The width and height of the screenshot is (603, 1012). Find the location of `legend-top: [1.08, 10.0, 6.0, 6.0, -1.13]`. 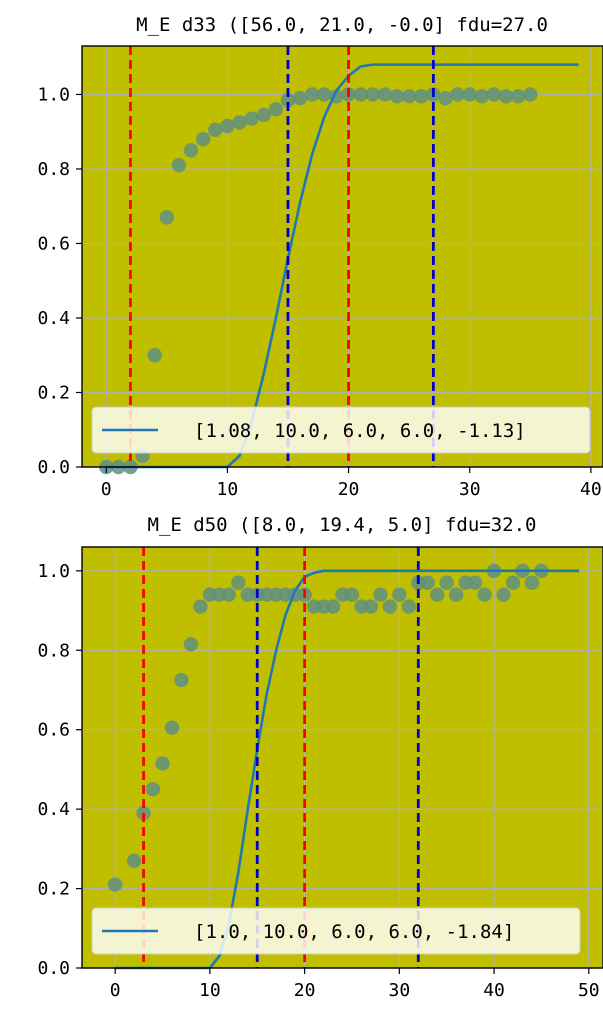

legend-top: [1.08, 10.0, 6.0, 6.0, -1.13] is located at coordinates (341, 430).